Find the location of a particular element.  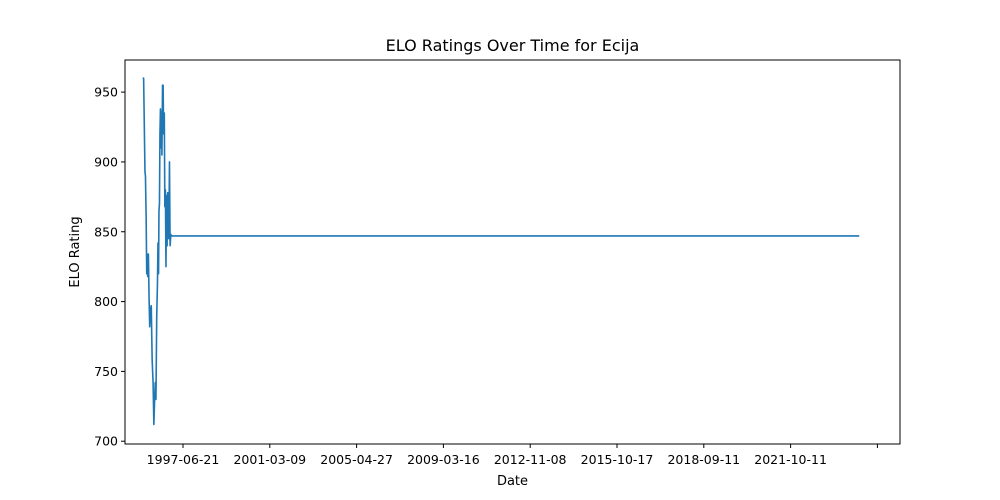

x-tick-label: 2012-11-08 is located at coordinates (530, 459).